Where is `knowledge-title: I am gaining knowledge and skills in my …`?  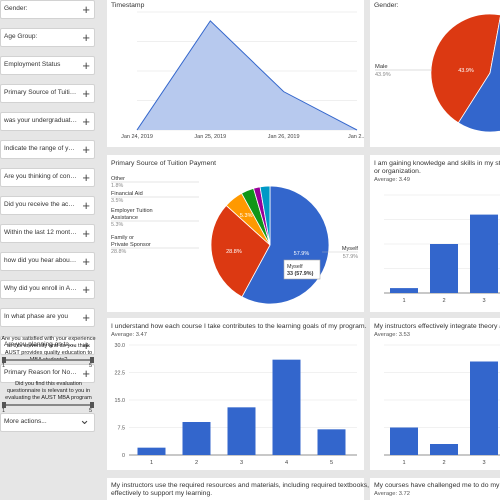
knowledge-title: I am gaining knowledge and skills in my … is located at coordinates (437, 172).